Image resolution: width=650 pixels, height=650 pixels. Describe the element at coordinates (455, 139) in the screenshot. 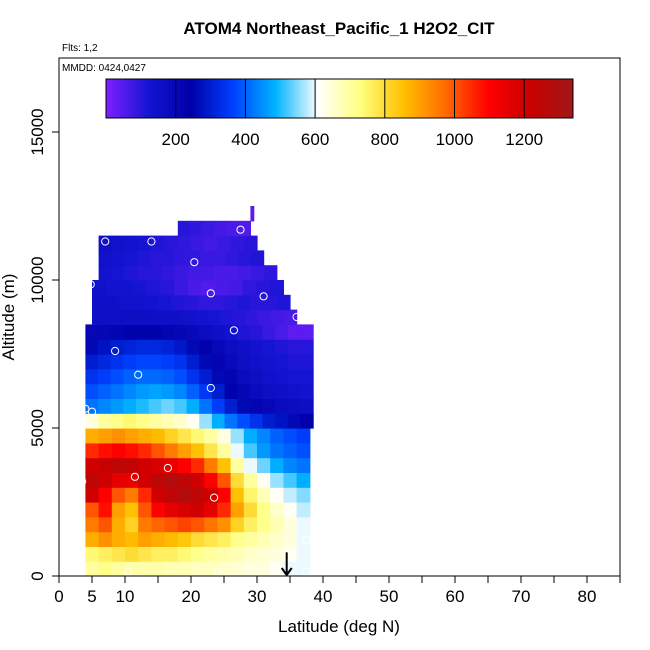

I see `colorbar-tick-label: 1000` at that location.